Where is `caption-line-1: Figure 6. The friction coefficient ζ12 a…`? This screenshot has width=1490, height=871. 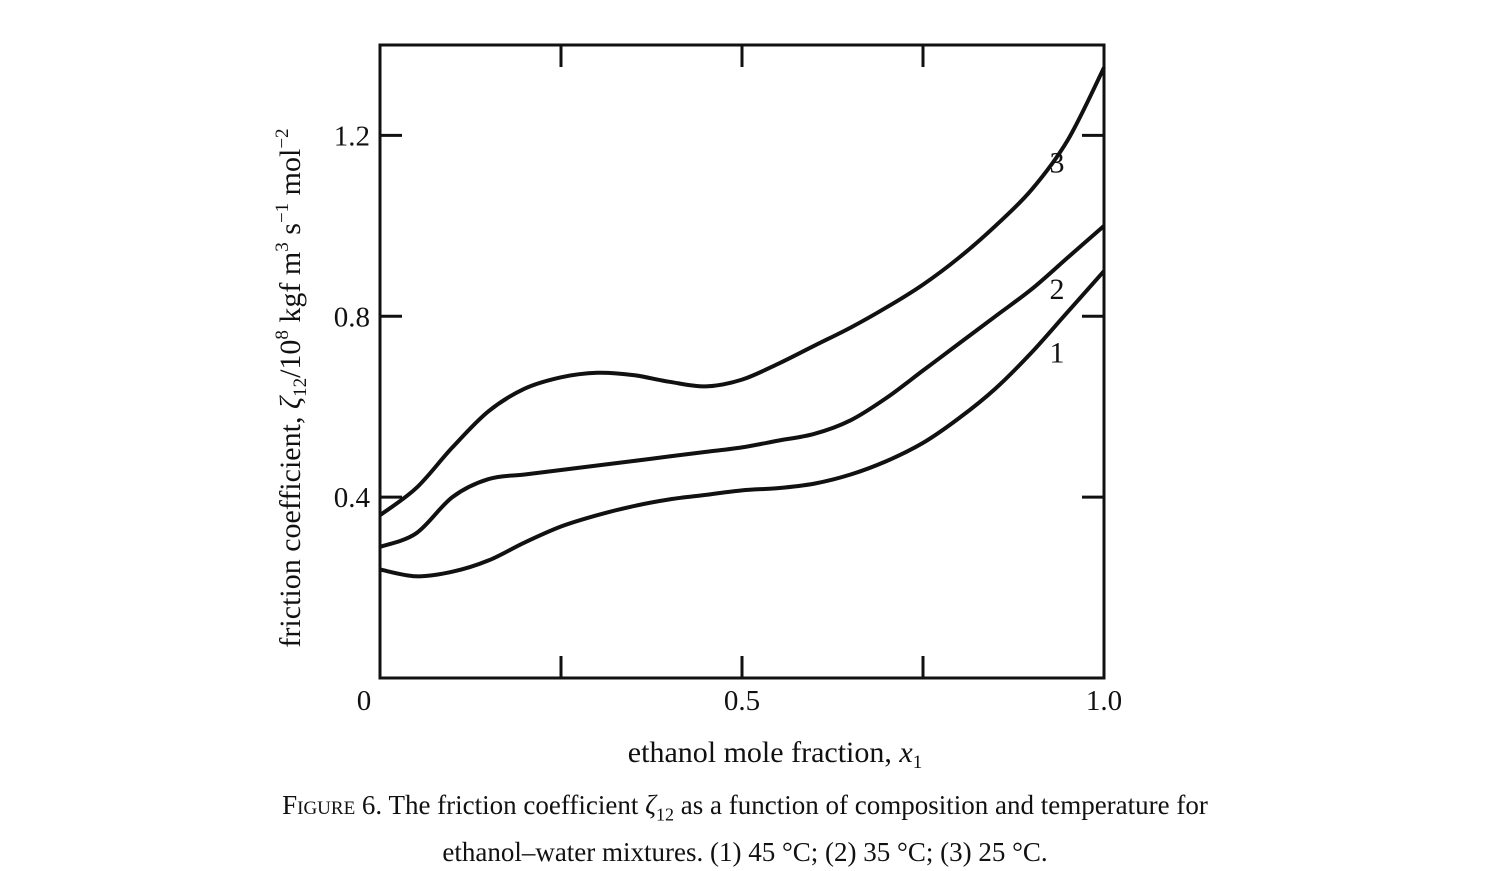 caption-line-1: Figure 6. The friction coefficient ζ12 a… is located at coordinates (745, 809).